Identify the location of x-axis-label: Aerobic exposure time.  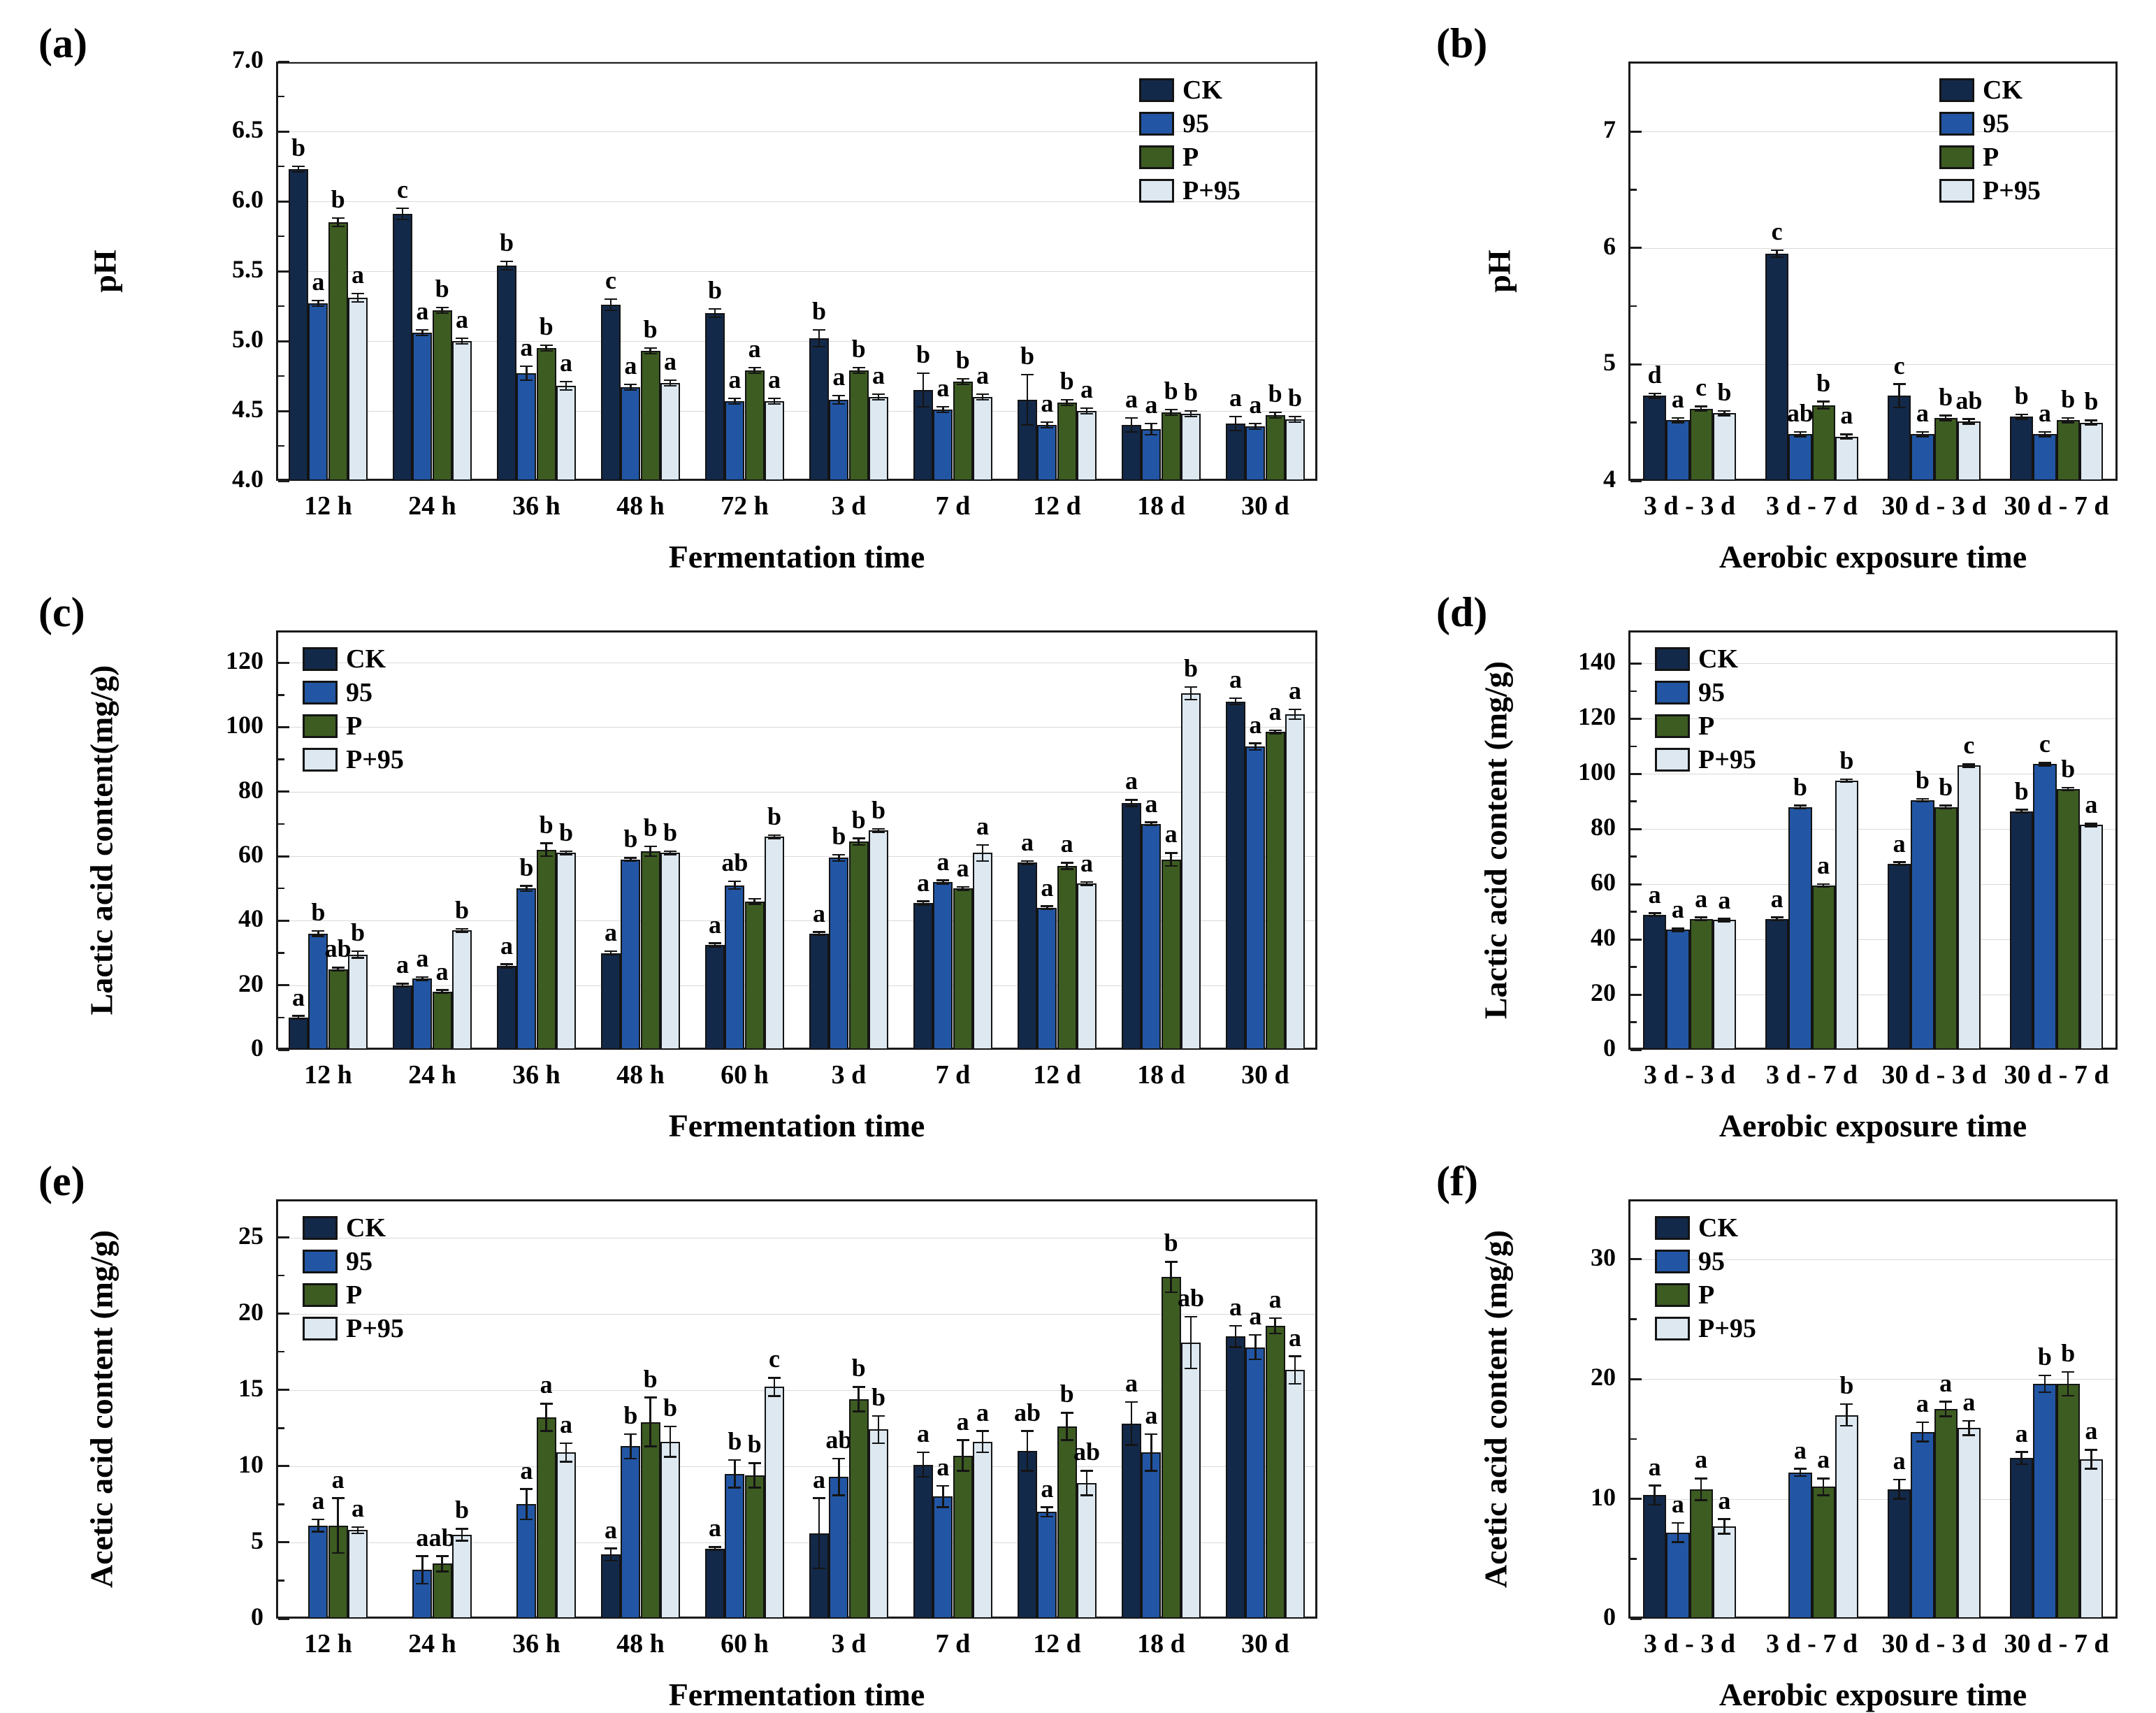
(1873, 1694).